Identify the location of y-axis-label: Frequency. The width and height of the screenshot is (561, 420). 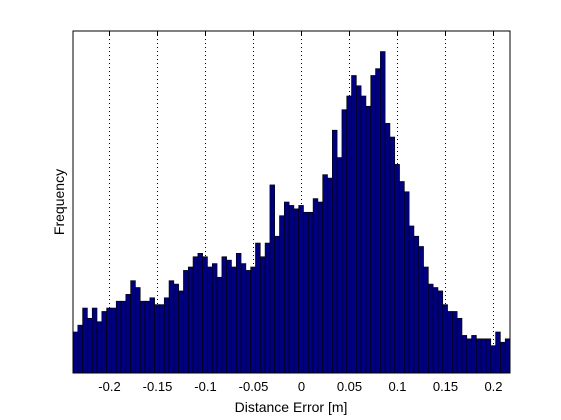
(59, 202).